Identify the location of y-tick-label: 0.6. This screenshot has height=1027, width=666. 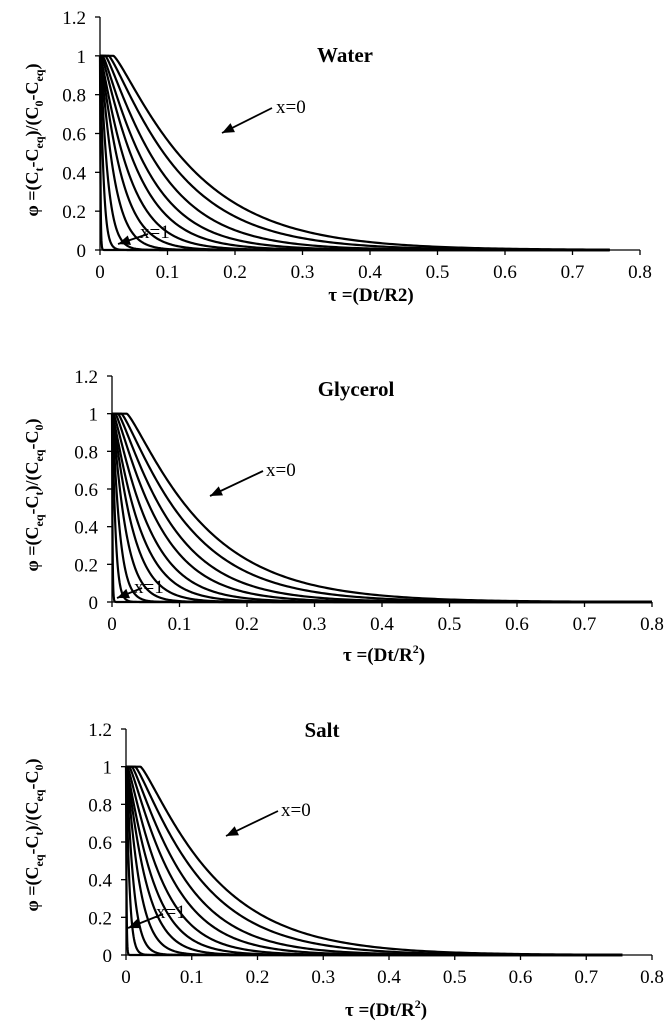
(86, 490).